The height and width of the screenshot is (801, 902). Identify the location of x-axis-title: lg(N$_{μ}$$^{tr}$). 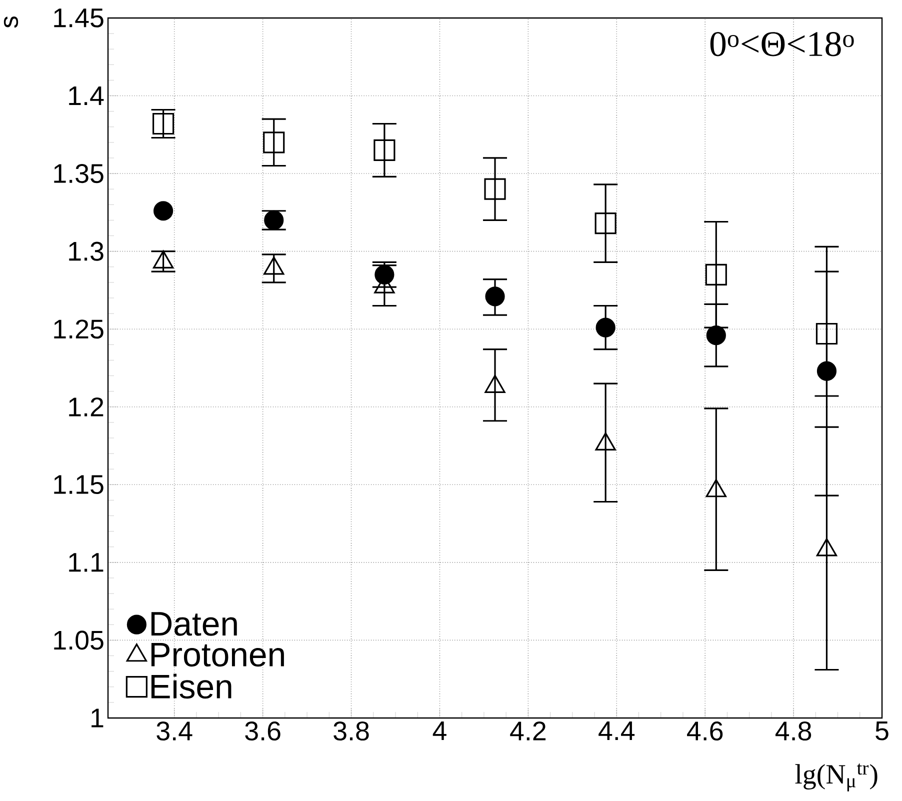
(836, 778).